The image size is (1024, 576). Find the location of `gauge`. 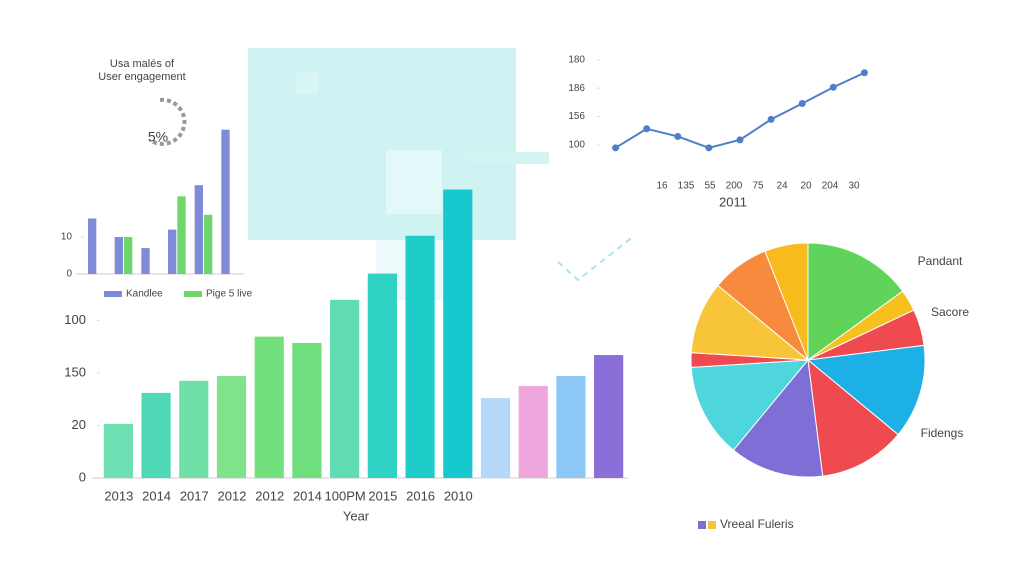

gauge is located at coordinates (167, 121).